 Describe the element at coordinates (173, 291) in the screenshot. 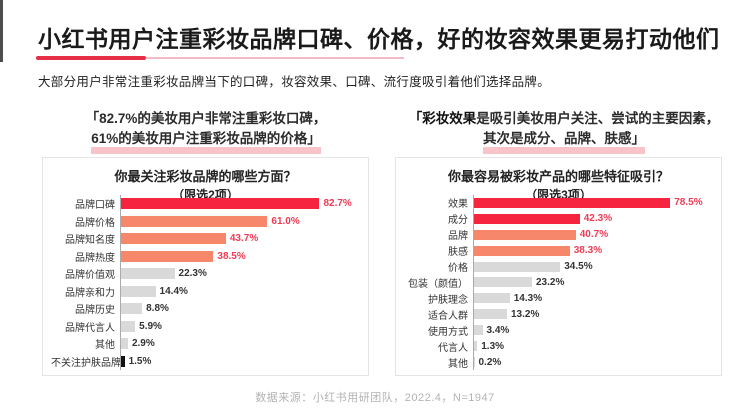

I see `value-label: 14.4%` at that location.